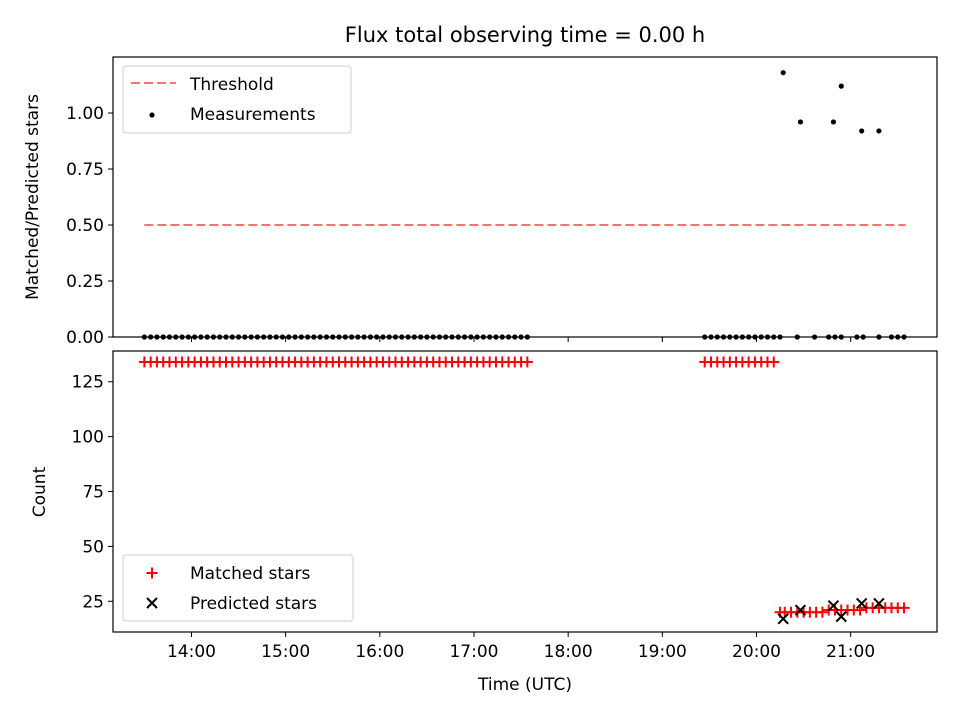 The height and width of the screenshot is (720, 960). I want to click on bottom-y-tick-label: 25, so click(93, 602).